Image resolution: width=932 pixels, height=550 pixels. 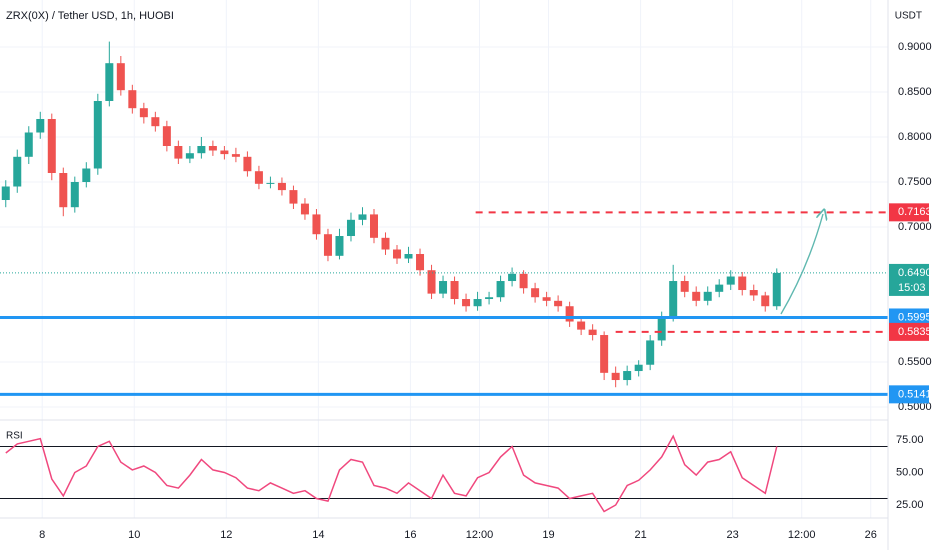 I want to click on y-tick-label: 0.7000, so click(x=915, y=227).